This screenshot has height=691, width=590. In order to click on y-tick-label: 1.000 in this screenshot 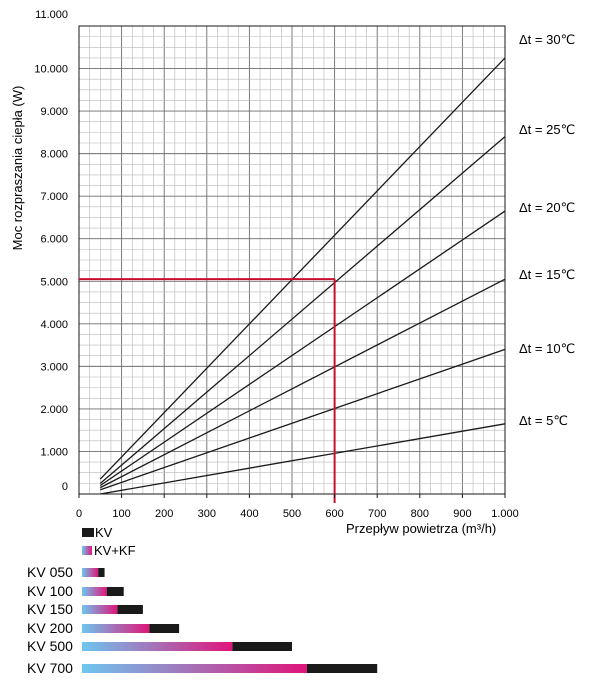, I will do `click(54, 452)`.